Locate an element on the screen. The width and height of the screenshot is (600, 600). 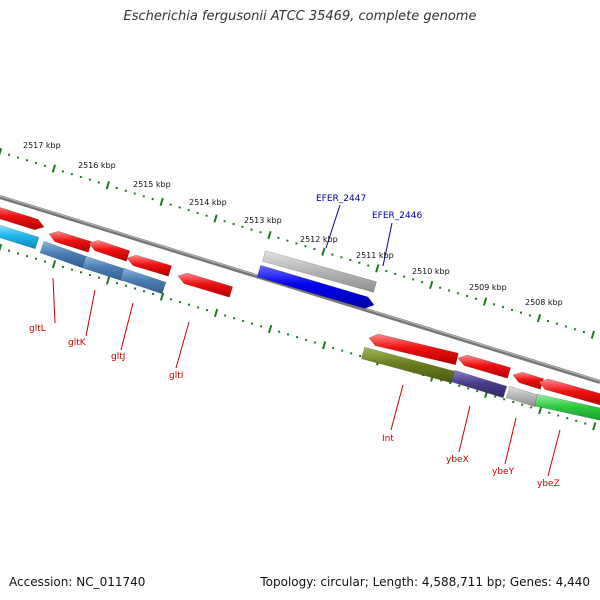
kbp-label: 2512 kbp is located at coordinates (319, 239).